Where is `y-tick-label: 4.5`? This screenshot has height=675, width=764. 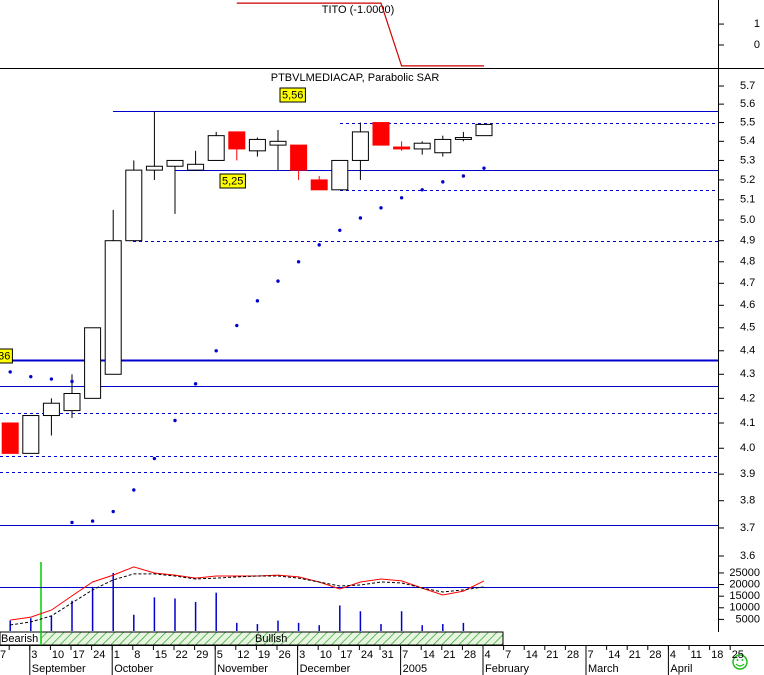 y-tick-label: 4.5 is located at coordinates (747, 328).